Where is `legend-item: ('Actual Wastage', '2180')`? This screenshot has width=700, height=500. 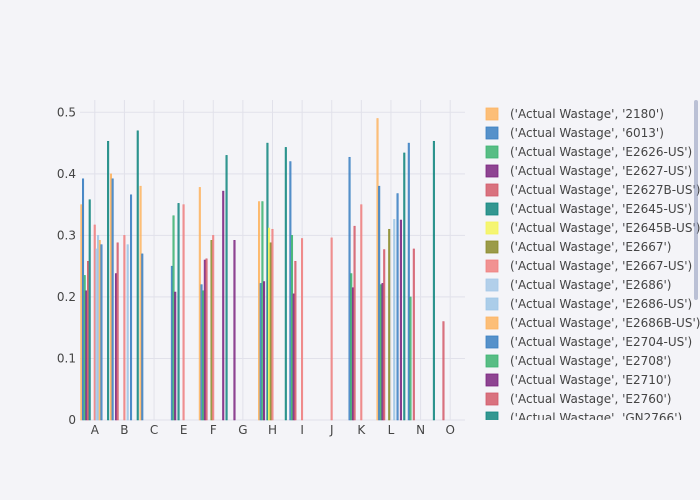
legend-item: ('Actual Wastage', '2180') is located at coordinates (574, 114).